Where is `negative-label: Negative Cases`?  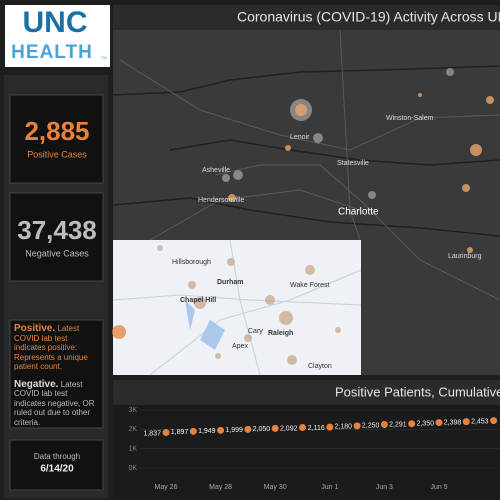
negative-label: Negative Cases is located at coordinates (57, 253).